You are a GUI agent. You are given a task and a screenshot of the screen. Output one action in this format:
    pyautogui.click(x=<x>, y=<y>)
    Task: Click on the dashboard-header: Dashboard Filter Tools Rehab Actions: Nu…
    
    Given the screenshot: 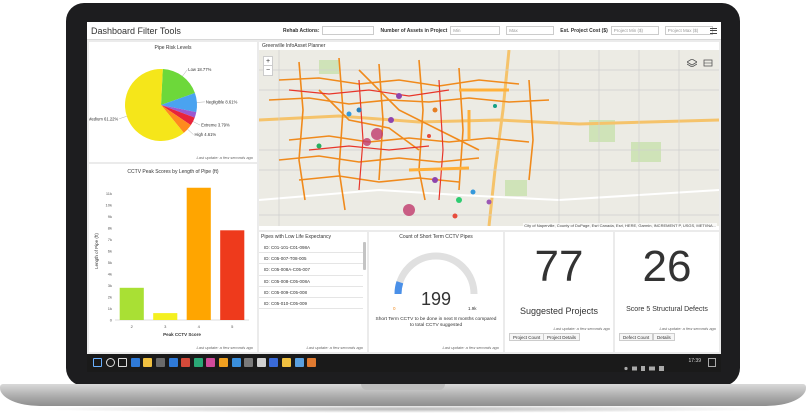 What is the action you would take?
    pyautogui.click(x=404, y=31)
    